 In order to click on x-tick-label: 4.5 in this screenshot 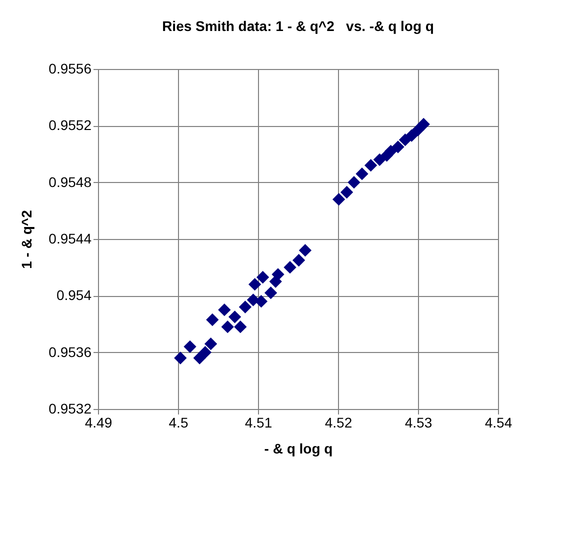, I will do `click(178, 422)`.